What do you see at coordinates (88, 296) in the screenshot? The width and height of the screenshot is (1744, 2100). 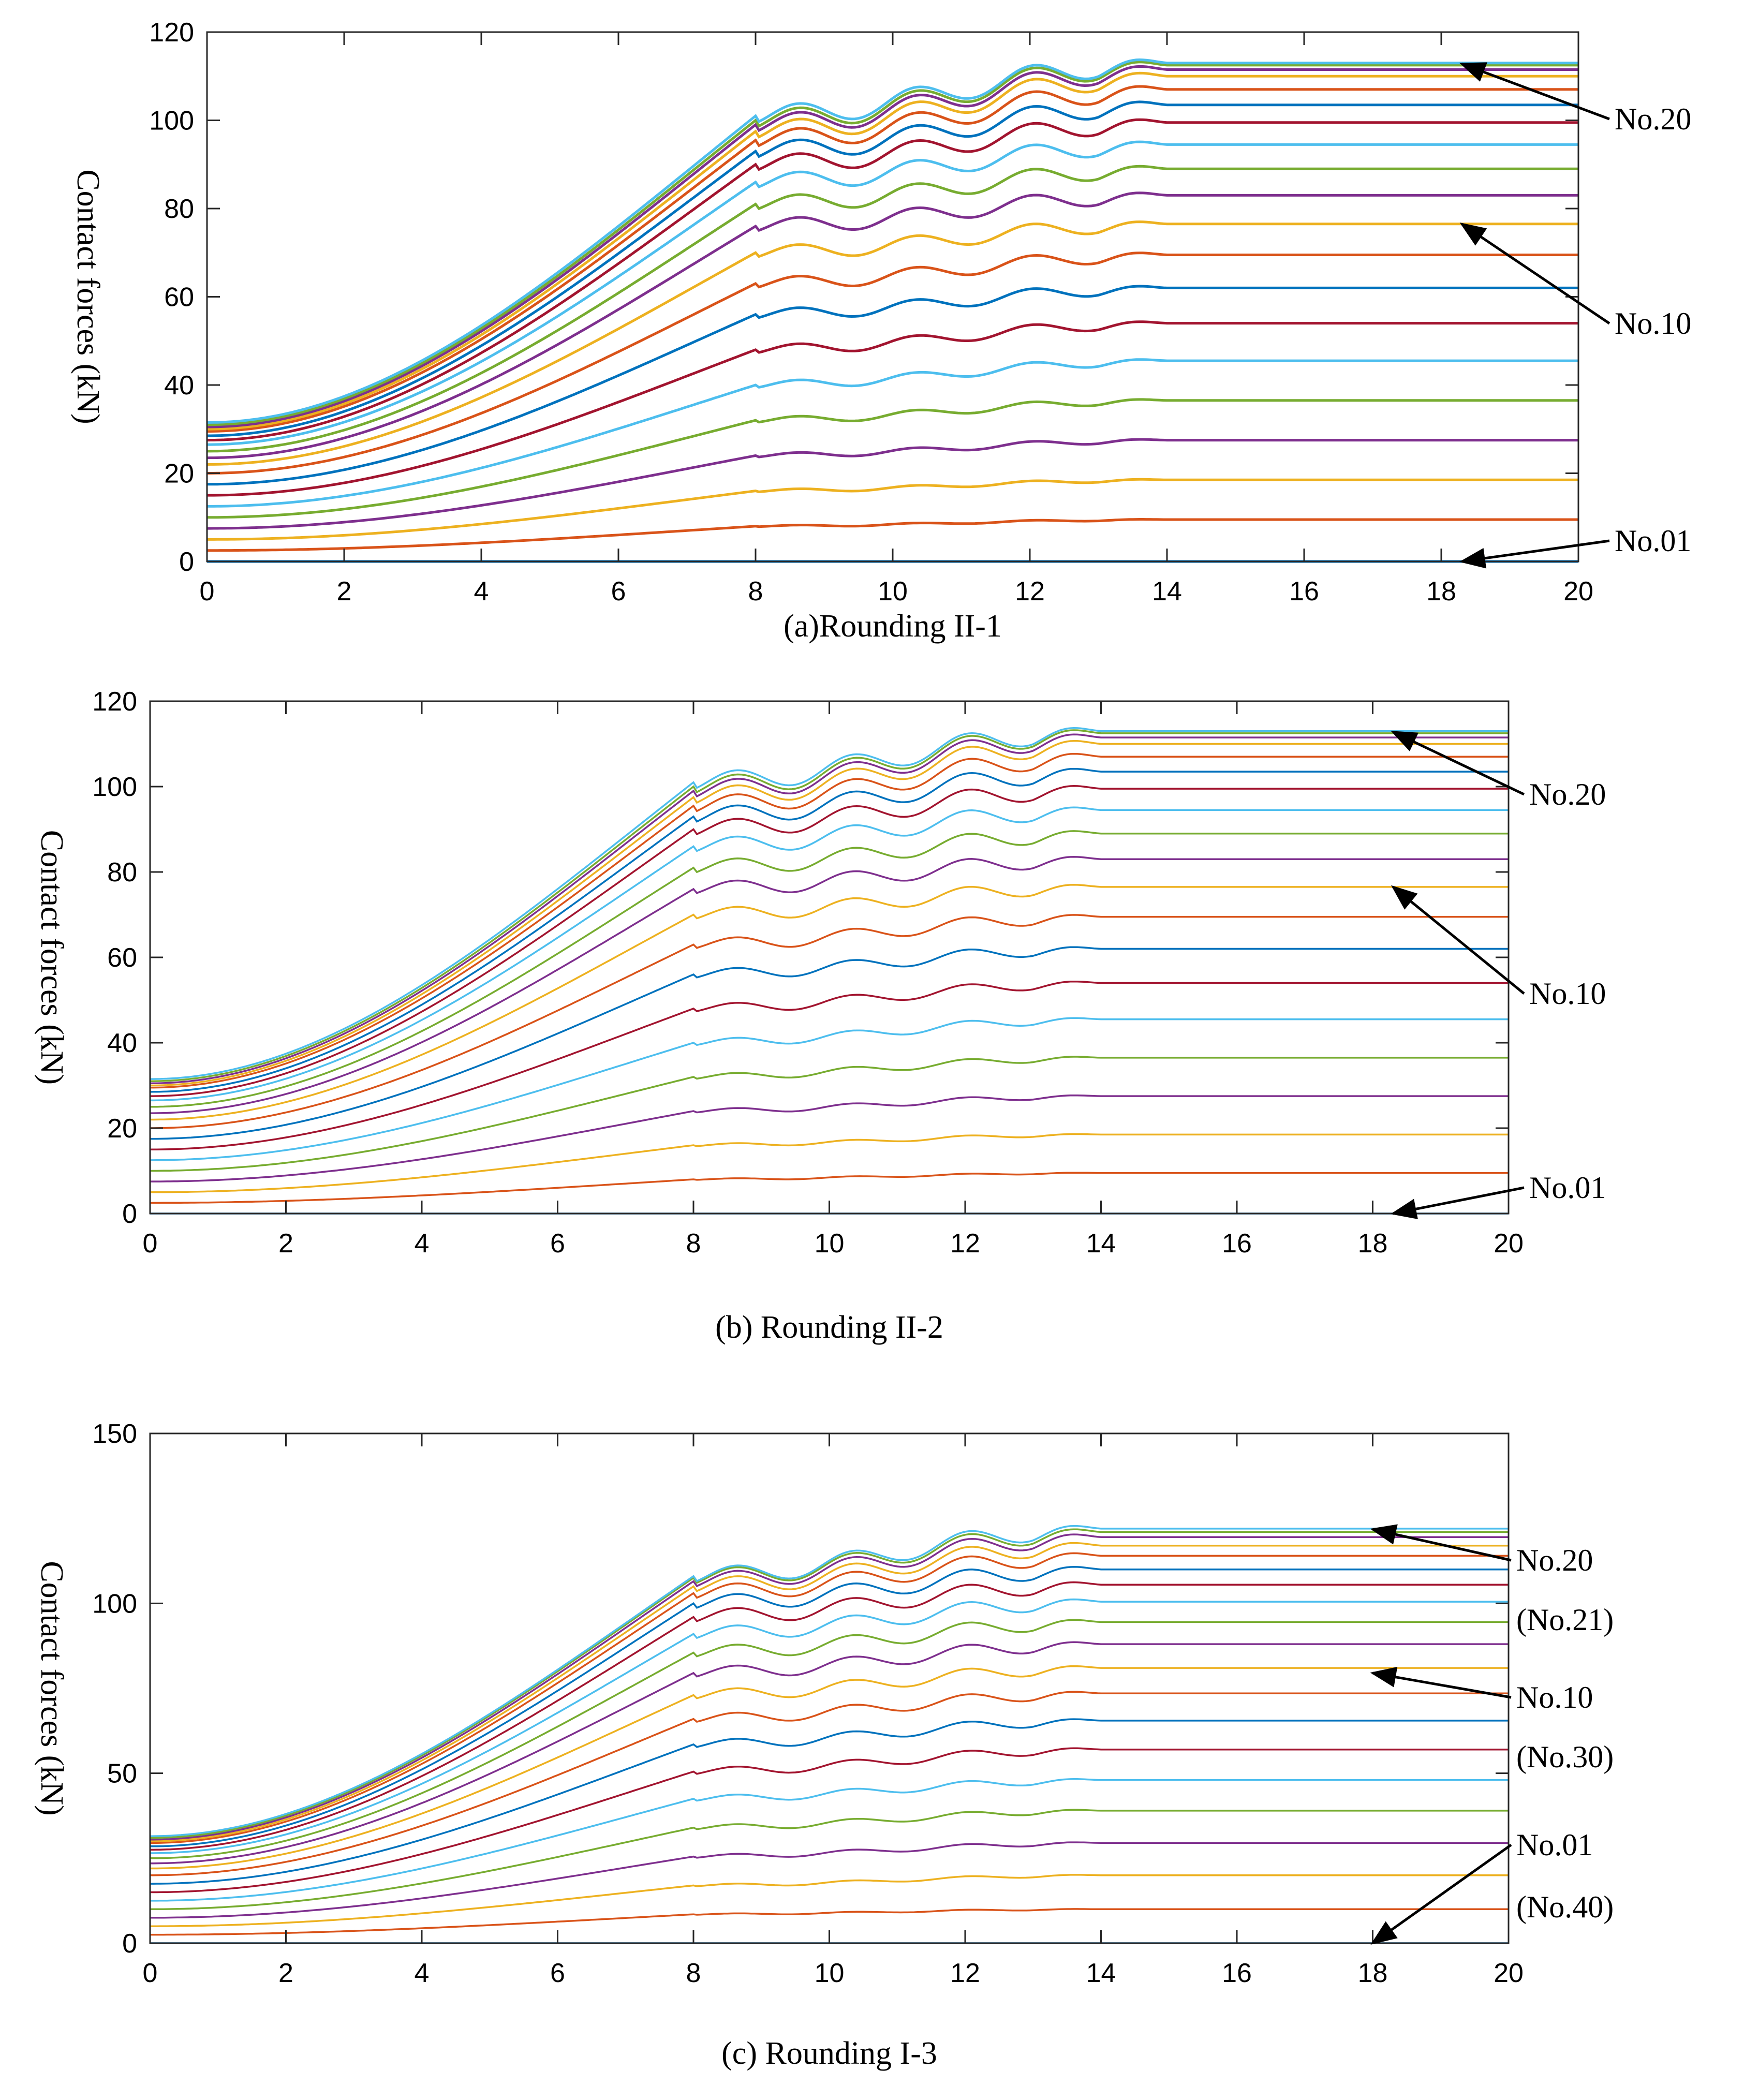 I see `y-axis-label: Contact forces (kN)` at bounding box center [88, 296].